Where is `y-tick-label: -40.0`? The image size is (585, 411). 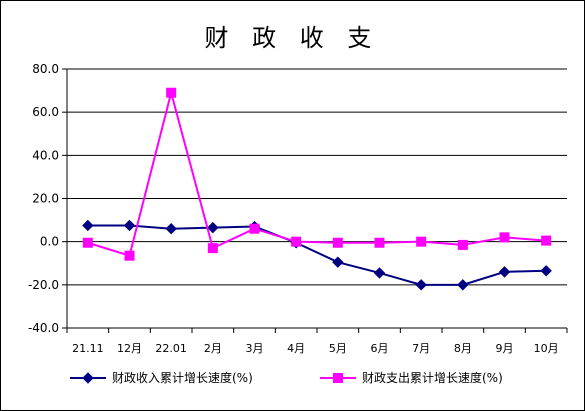
y-tick-label: -40.0 is located at coordinates (43, 328).